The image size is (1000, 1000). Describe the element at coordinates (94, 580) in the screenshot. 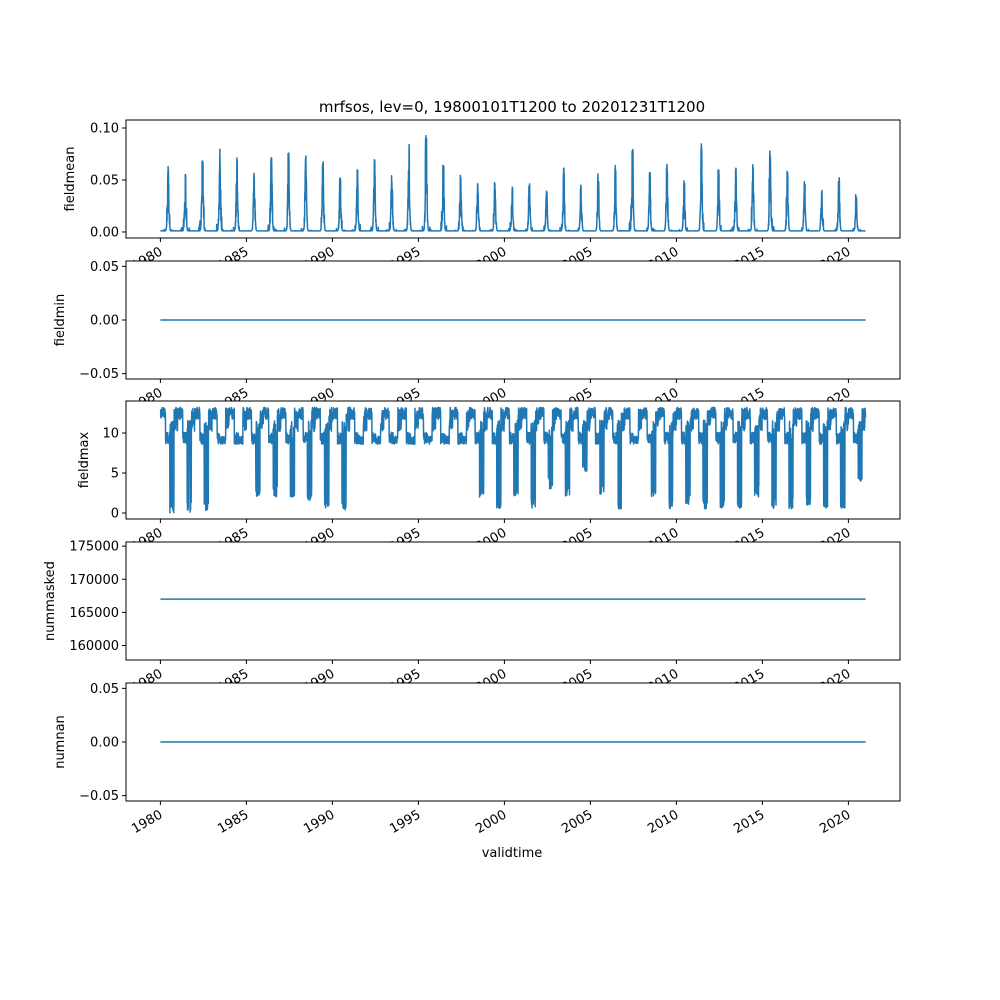

I see `y-tick-label: 170000` at that location.